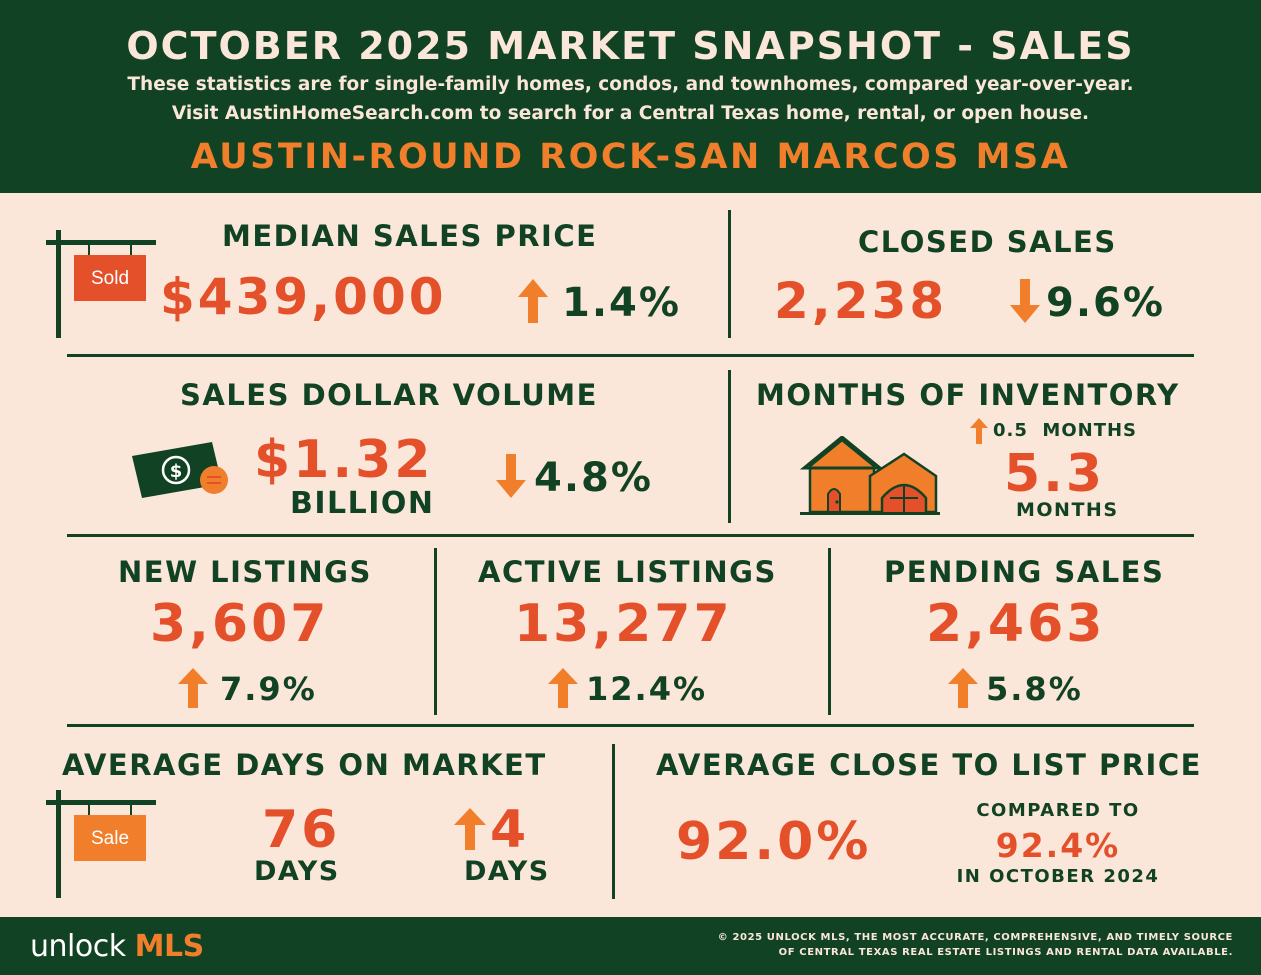  Describe the element at coordinates (510, 830) in the screenshot. I see `avg-days-on-market-change: 4` at that location.